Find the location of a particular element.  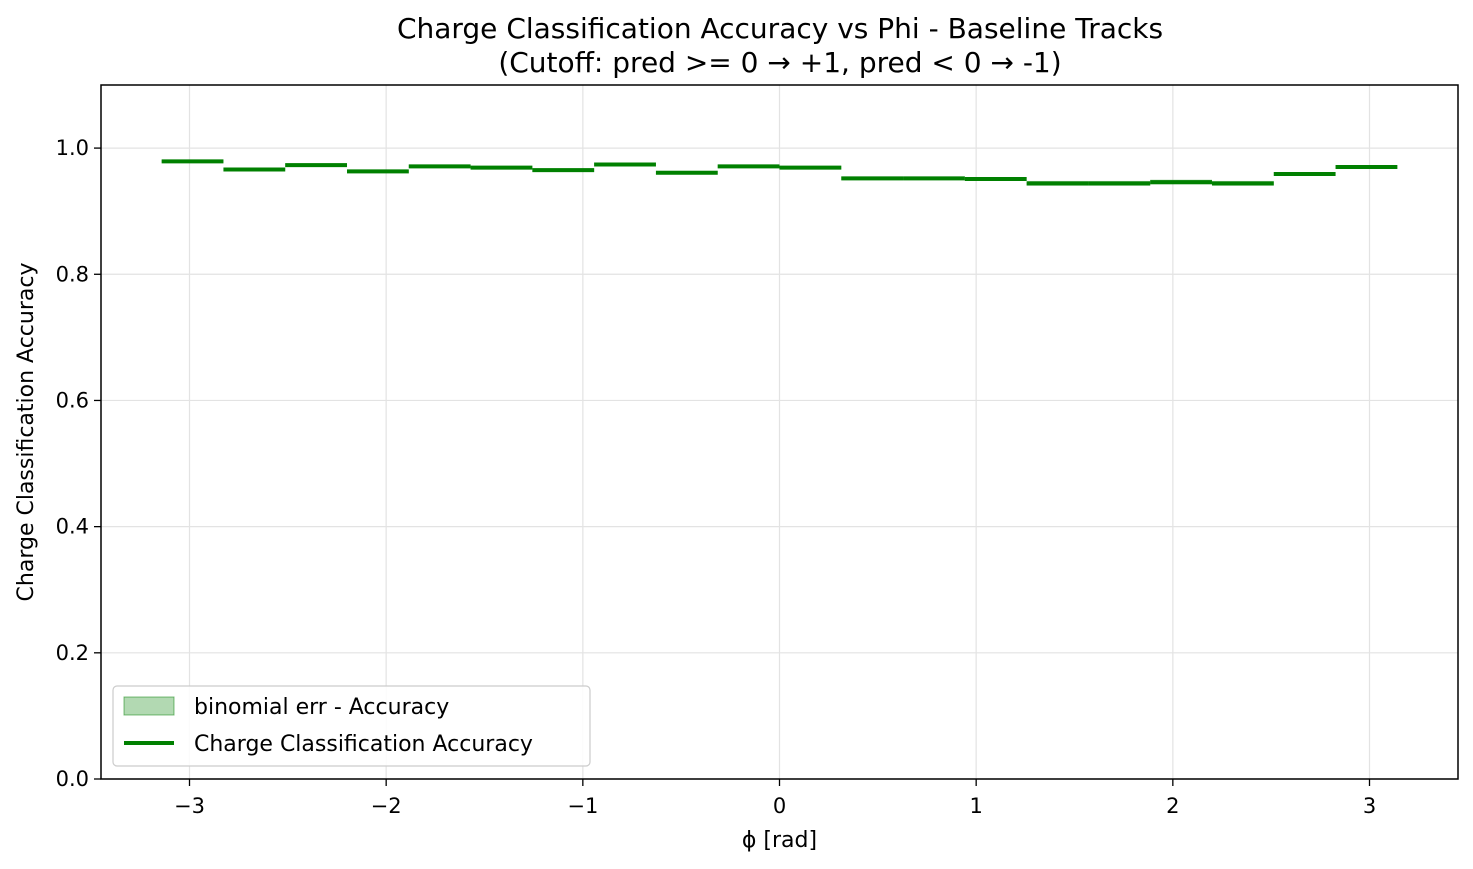

legend-line-label: Charge Classification Accuracy is located at coordinates (363, 744).